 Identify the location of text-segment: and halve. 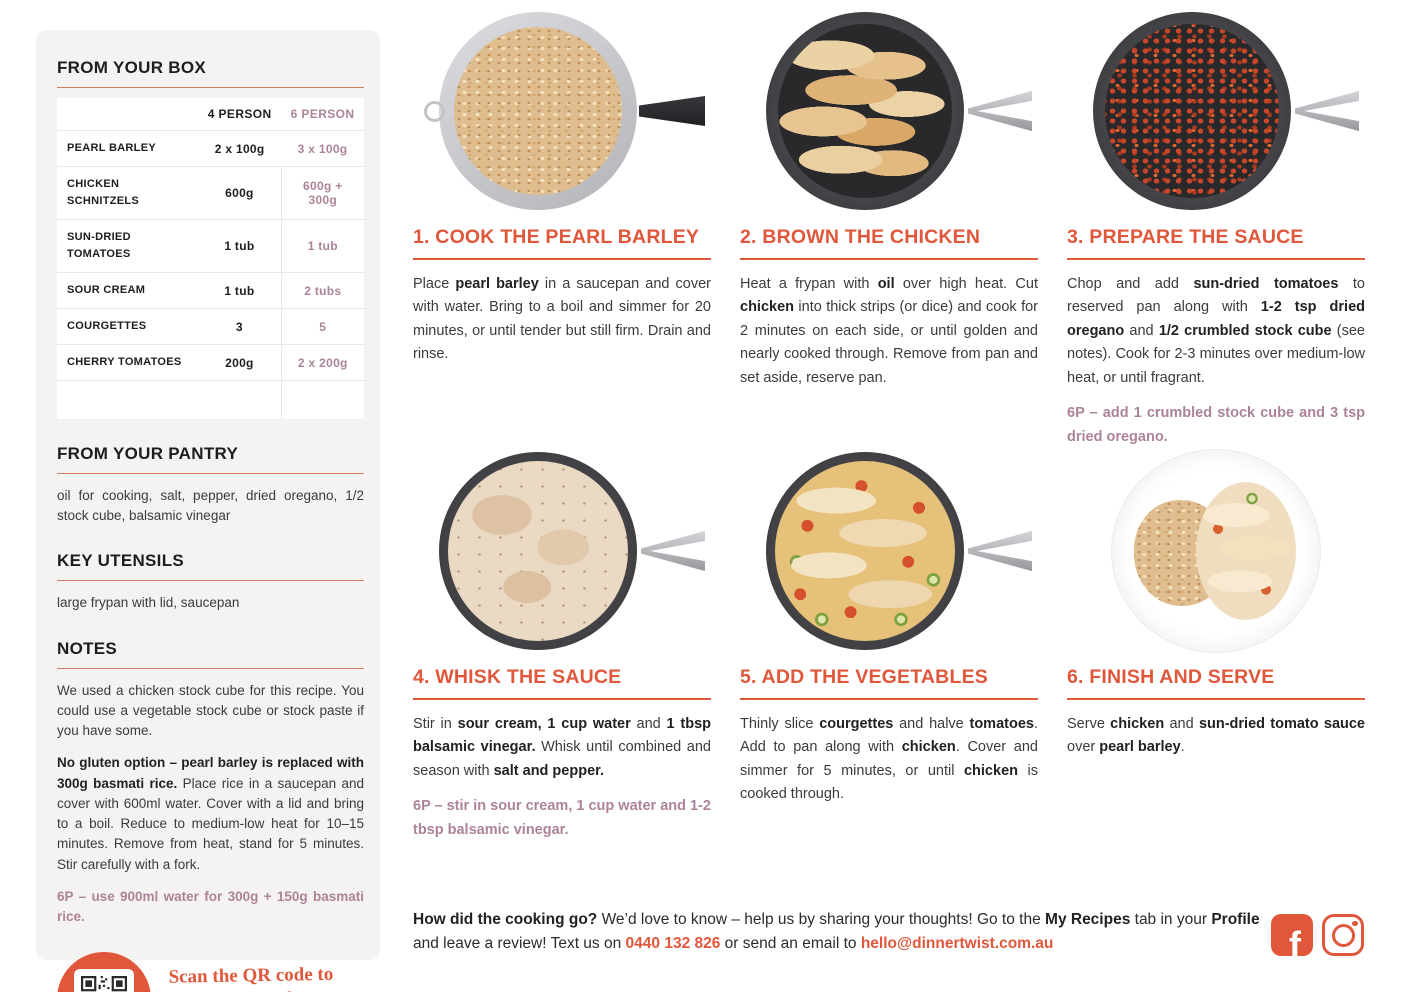
(931, 724).